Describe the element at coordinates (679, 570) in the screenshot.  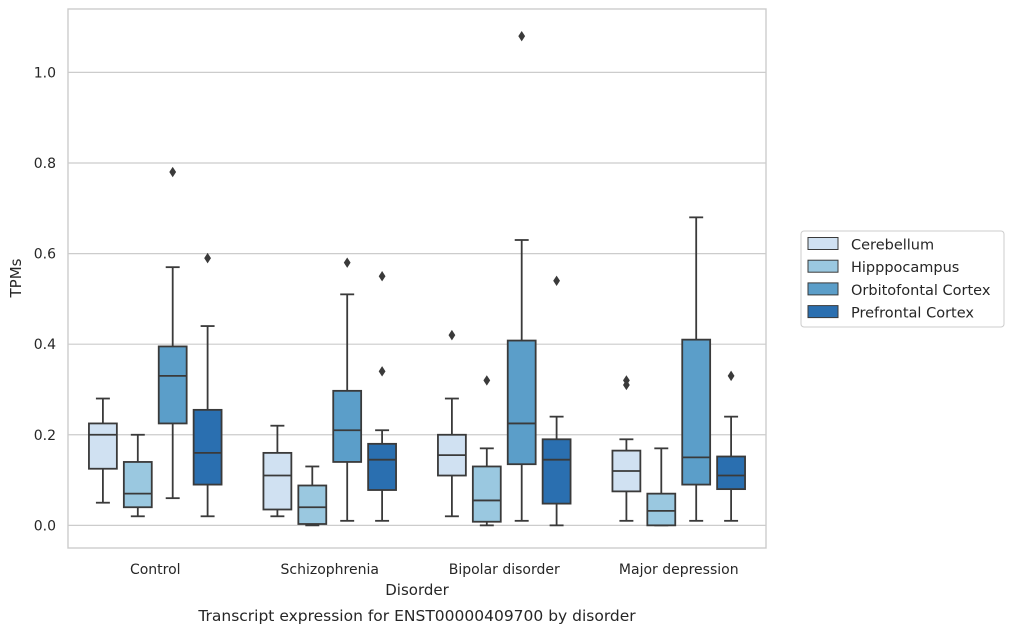
I see `x-tick-label: Major depression` at that location.